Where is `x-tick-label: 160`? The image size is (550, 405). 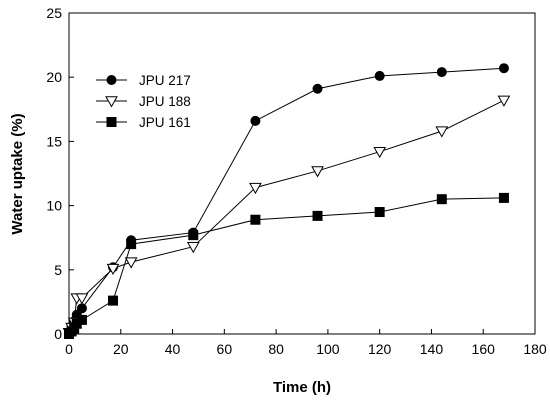 x-tick-label: 160 is located at coordinates (484, 349).